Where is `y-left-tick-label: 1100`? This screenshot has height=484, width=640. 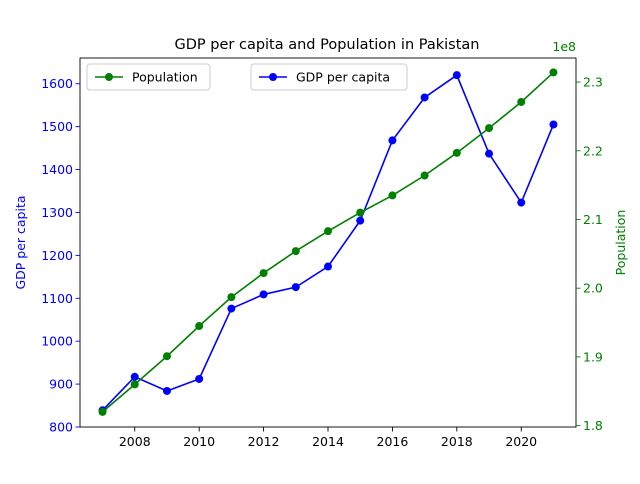
y-left-tick-label: 1100 is located at coordinates (57, 298).